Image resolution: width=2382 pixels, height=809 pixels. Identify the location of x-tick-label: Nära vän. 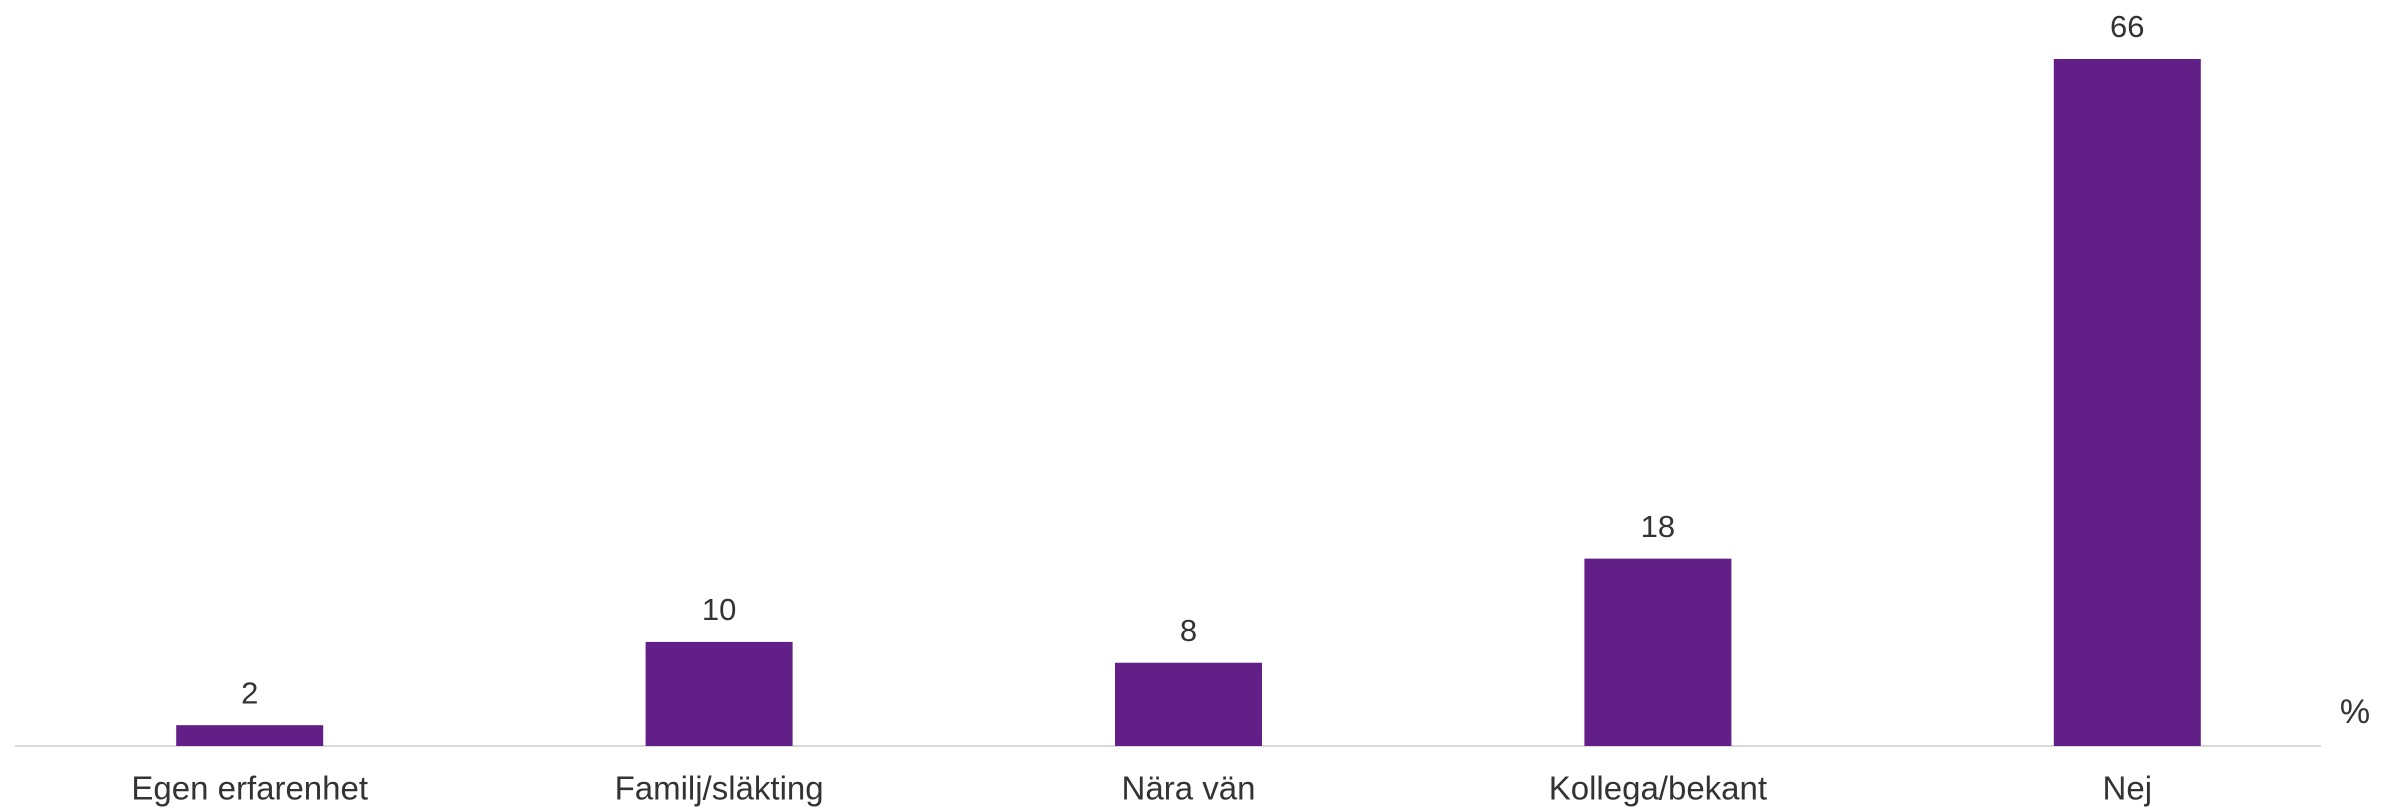
(1189, 788).